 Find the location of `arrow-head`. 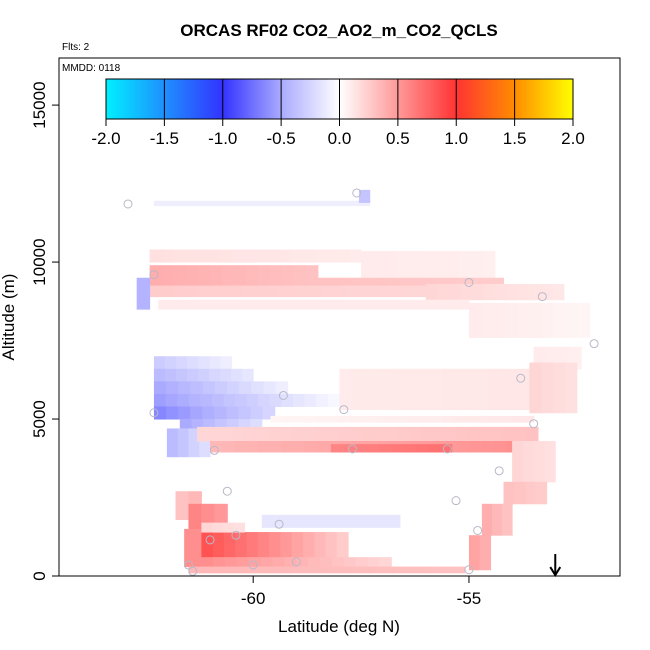

arrow-head is located at coordinates (555, 571).